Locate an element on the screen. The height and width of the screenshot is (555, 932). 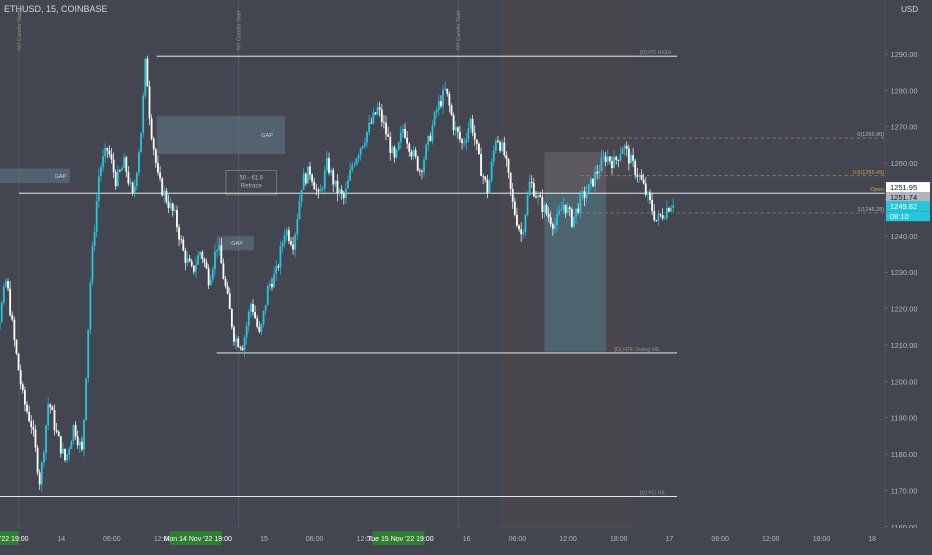
price-label-text: 08:10 is located at coordinates (899, 216).